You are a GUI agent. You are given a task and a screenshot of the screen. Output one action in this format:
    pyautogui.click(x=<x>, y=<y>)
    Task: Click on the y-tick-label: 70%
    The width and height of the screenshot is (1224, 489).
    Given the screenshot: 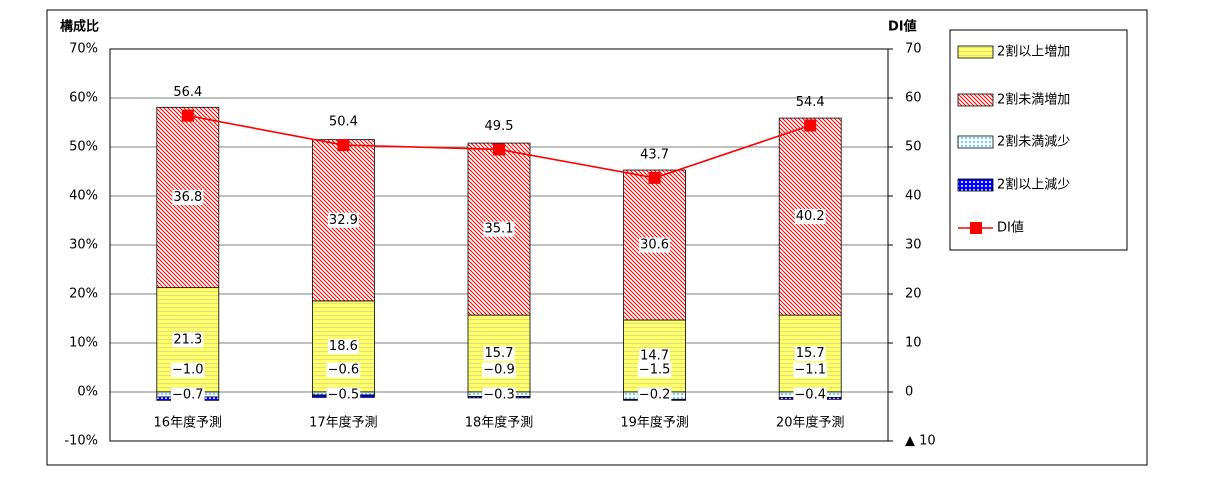 What is the action you would take?
    pyautogui.click(x=83, y=49)
    